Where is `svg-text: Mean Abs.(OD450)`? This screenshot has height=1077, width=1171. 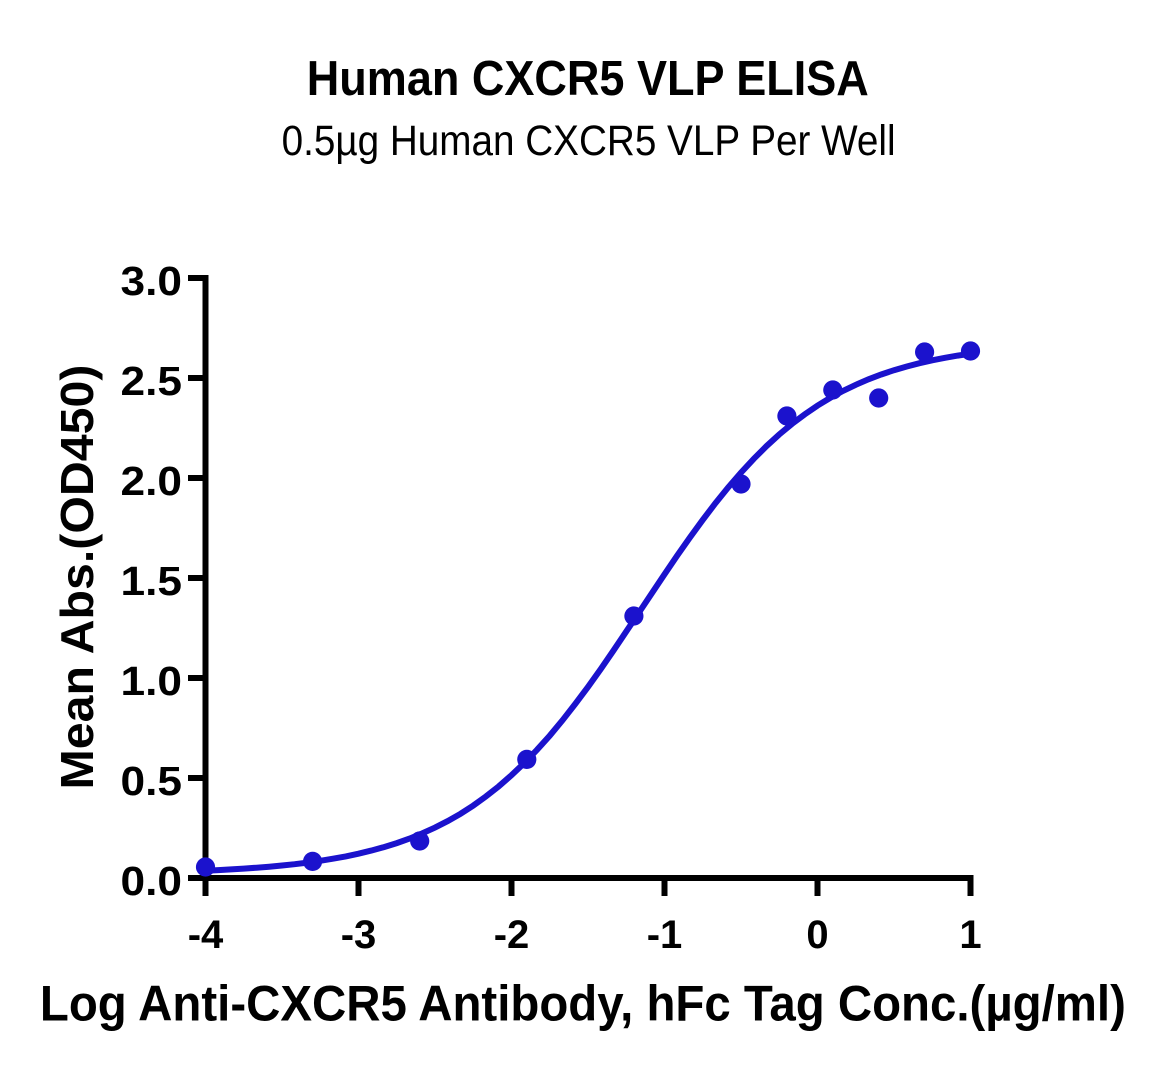
svg-text: Mean Abs.(OD450) is located at coordinates (77, 577).